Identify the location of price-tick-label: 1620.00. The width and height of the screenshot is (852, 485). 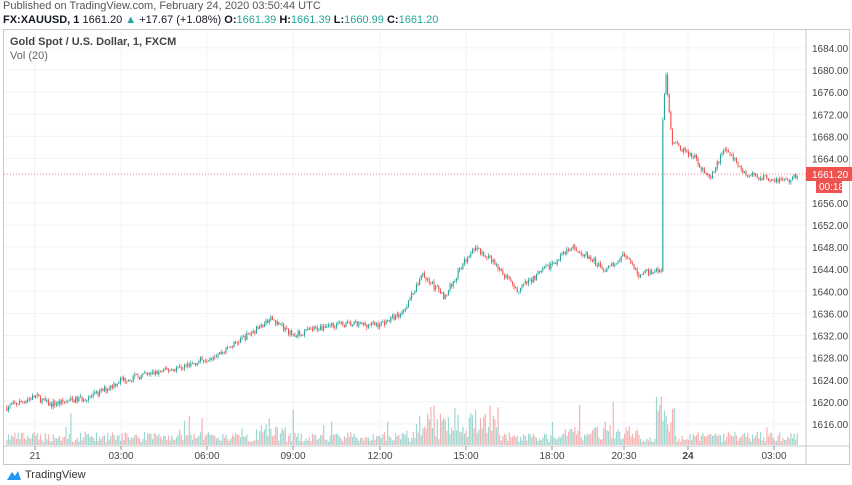
(830, 403).